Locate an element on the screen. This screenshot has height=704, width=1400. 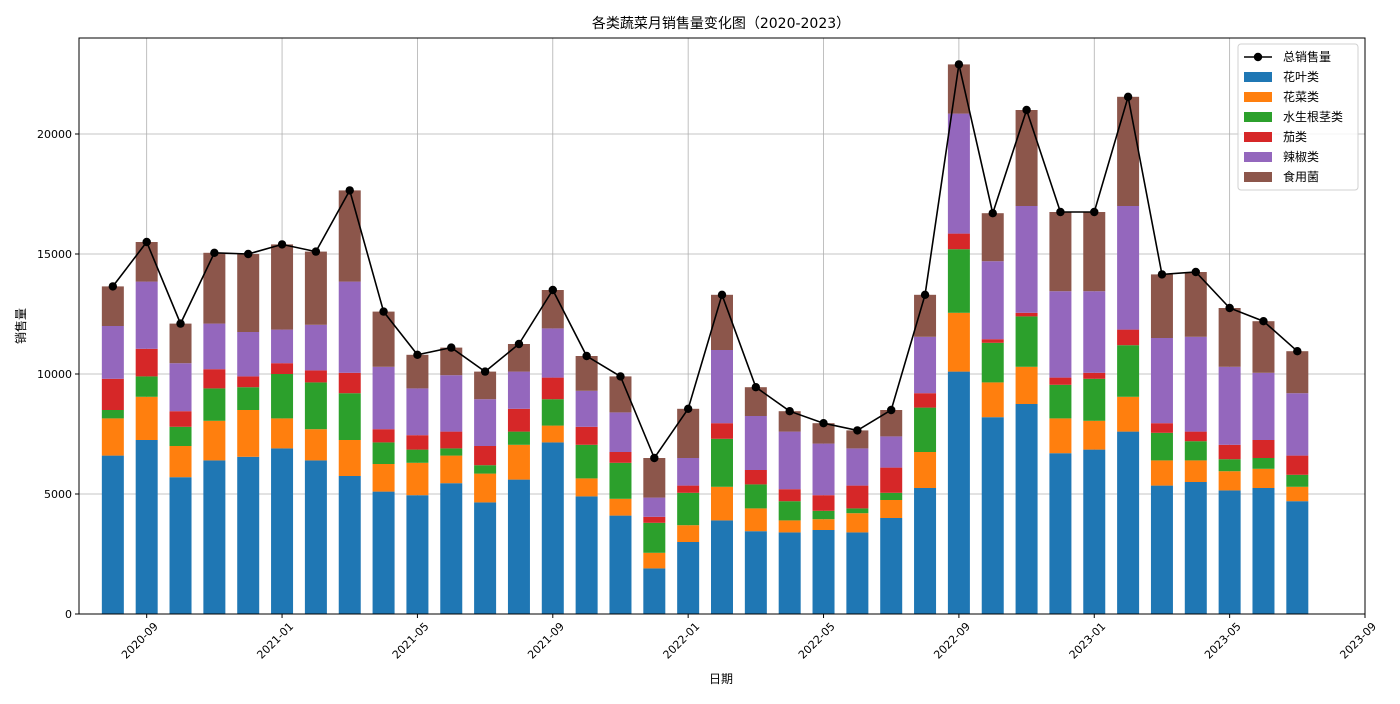
legend-label: 食用菌 is located at coordinates (1301, 176).